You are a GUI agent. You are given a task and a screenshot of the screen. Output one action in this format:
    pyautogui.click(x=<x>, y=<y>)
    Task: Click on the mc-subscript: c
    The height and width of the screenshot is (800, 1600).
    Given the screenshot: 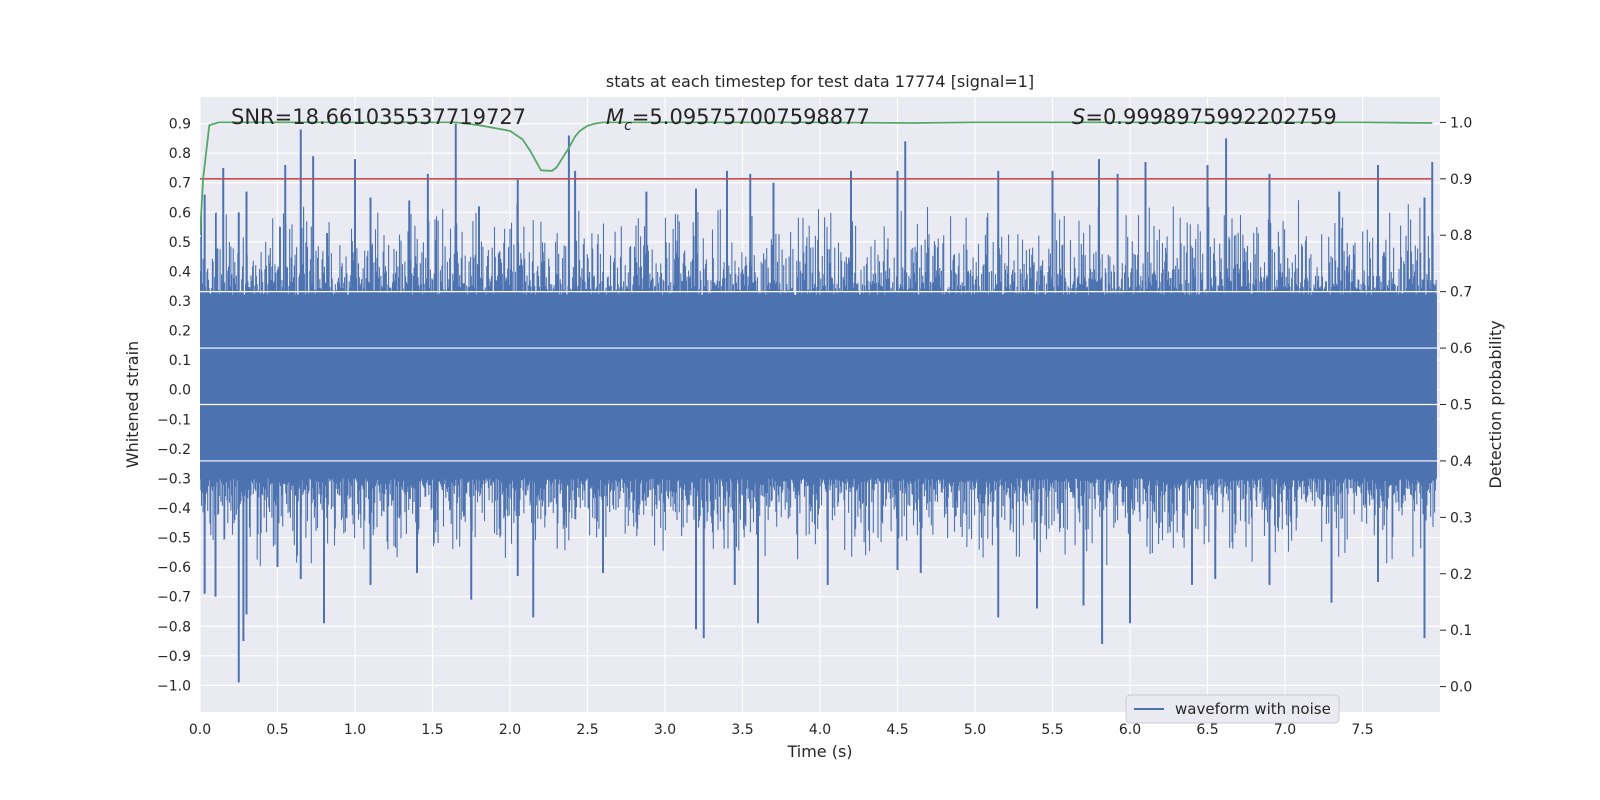 What is the action you would take?
    pyautogui.click(x=628, y=126)
    